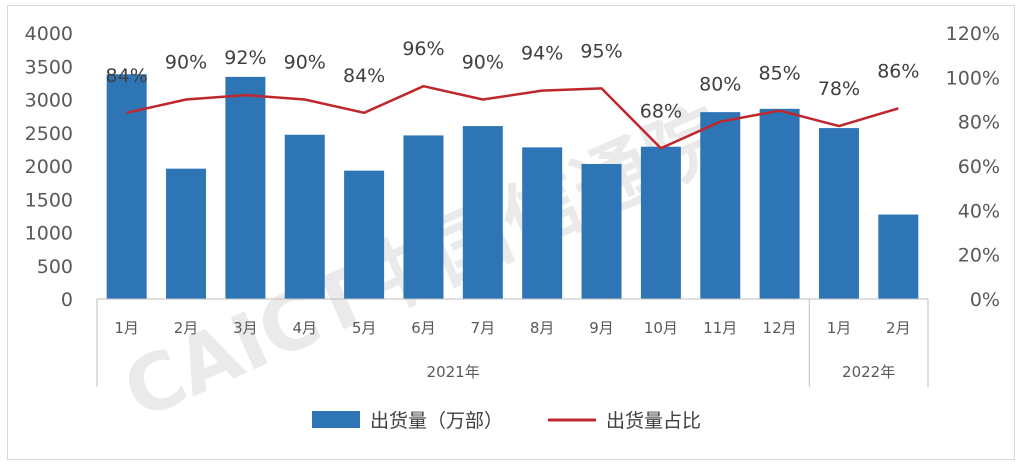  Describe the element at coordinates (661, 328) in the screenshot. I see `x-tick-label: 10月` at that location.